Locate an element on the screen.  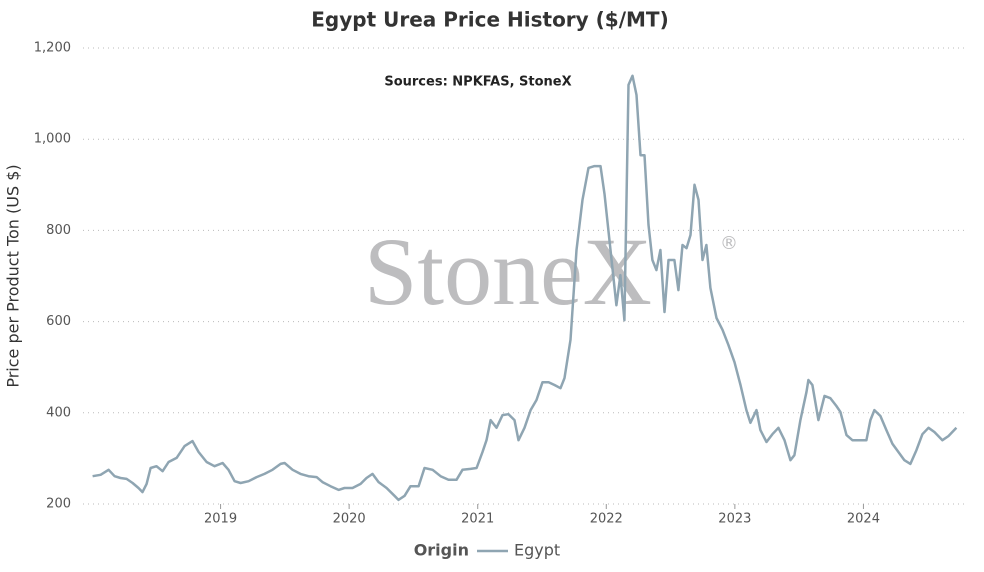
legend: Origin Egypt is located at coordinates (487, 550).